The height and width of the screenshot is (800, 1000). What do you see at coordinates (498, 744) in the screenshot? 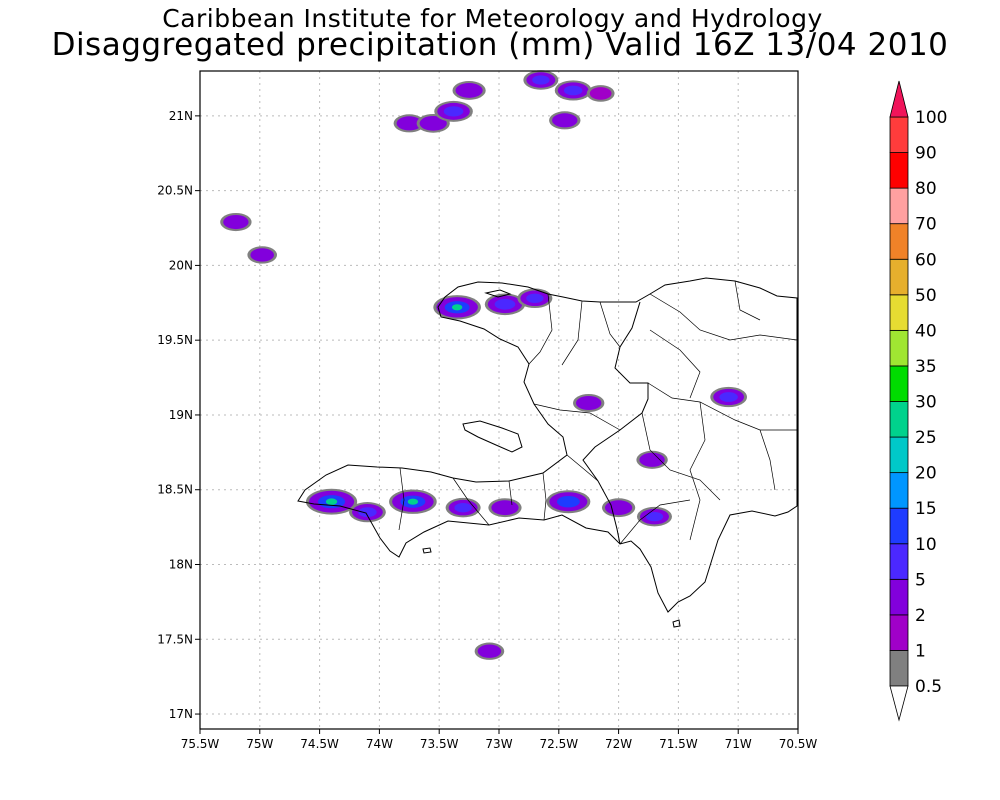
I see `lon-tick-label: 73W` at bounding box center [498, 744].